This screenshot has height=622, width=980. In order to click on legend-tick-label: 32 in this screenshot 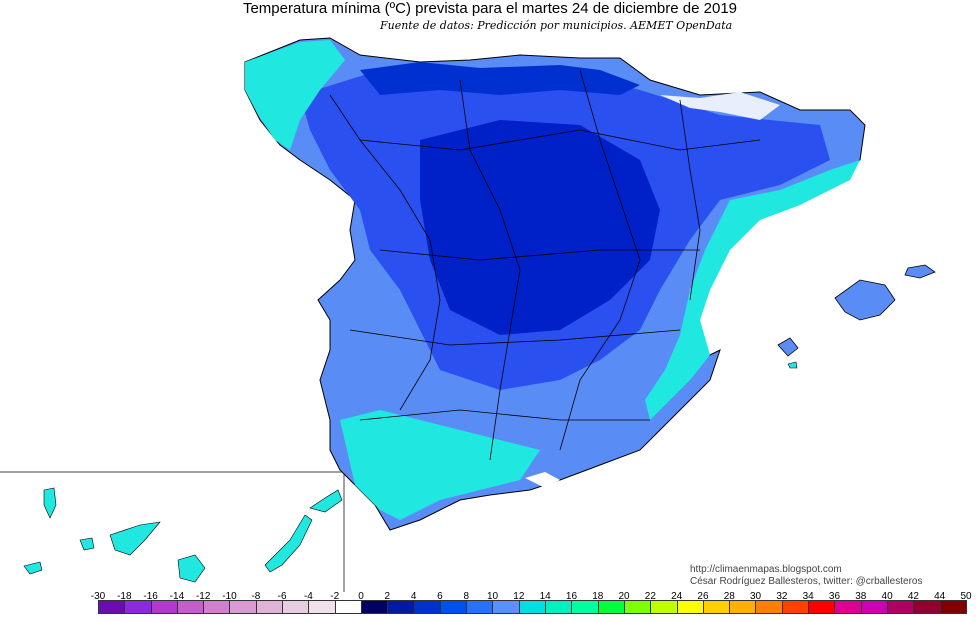, I will do `click(782, 596)`.